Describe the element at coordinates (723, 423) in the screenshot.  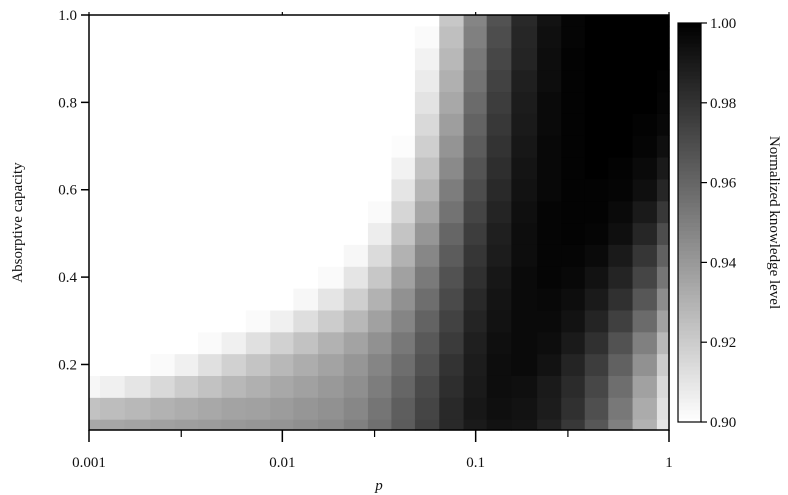
I see `colorbar-tick-label: 0.90` at that location.